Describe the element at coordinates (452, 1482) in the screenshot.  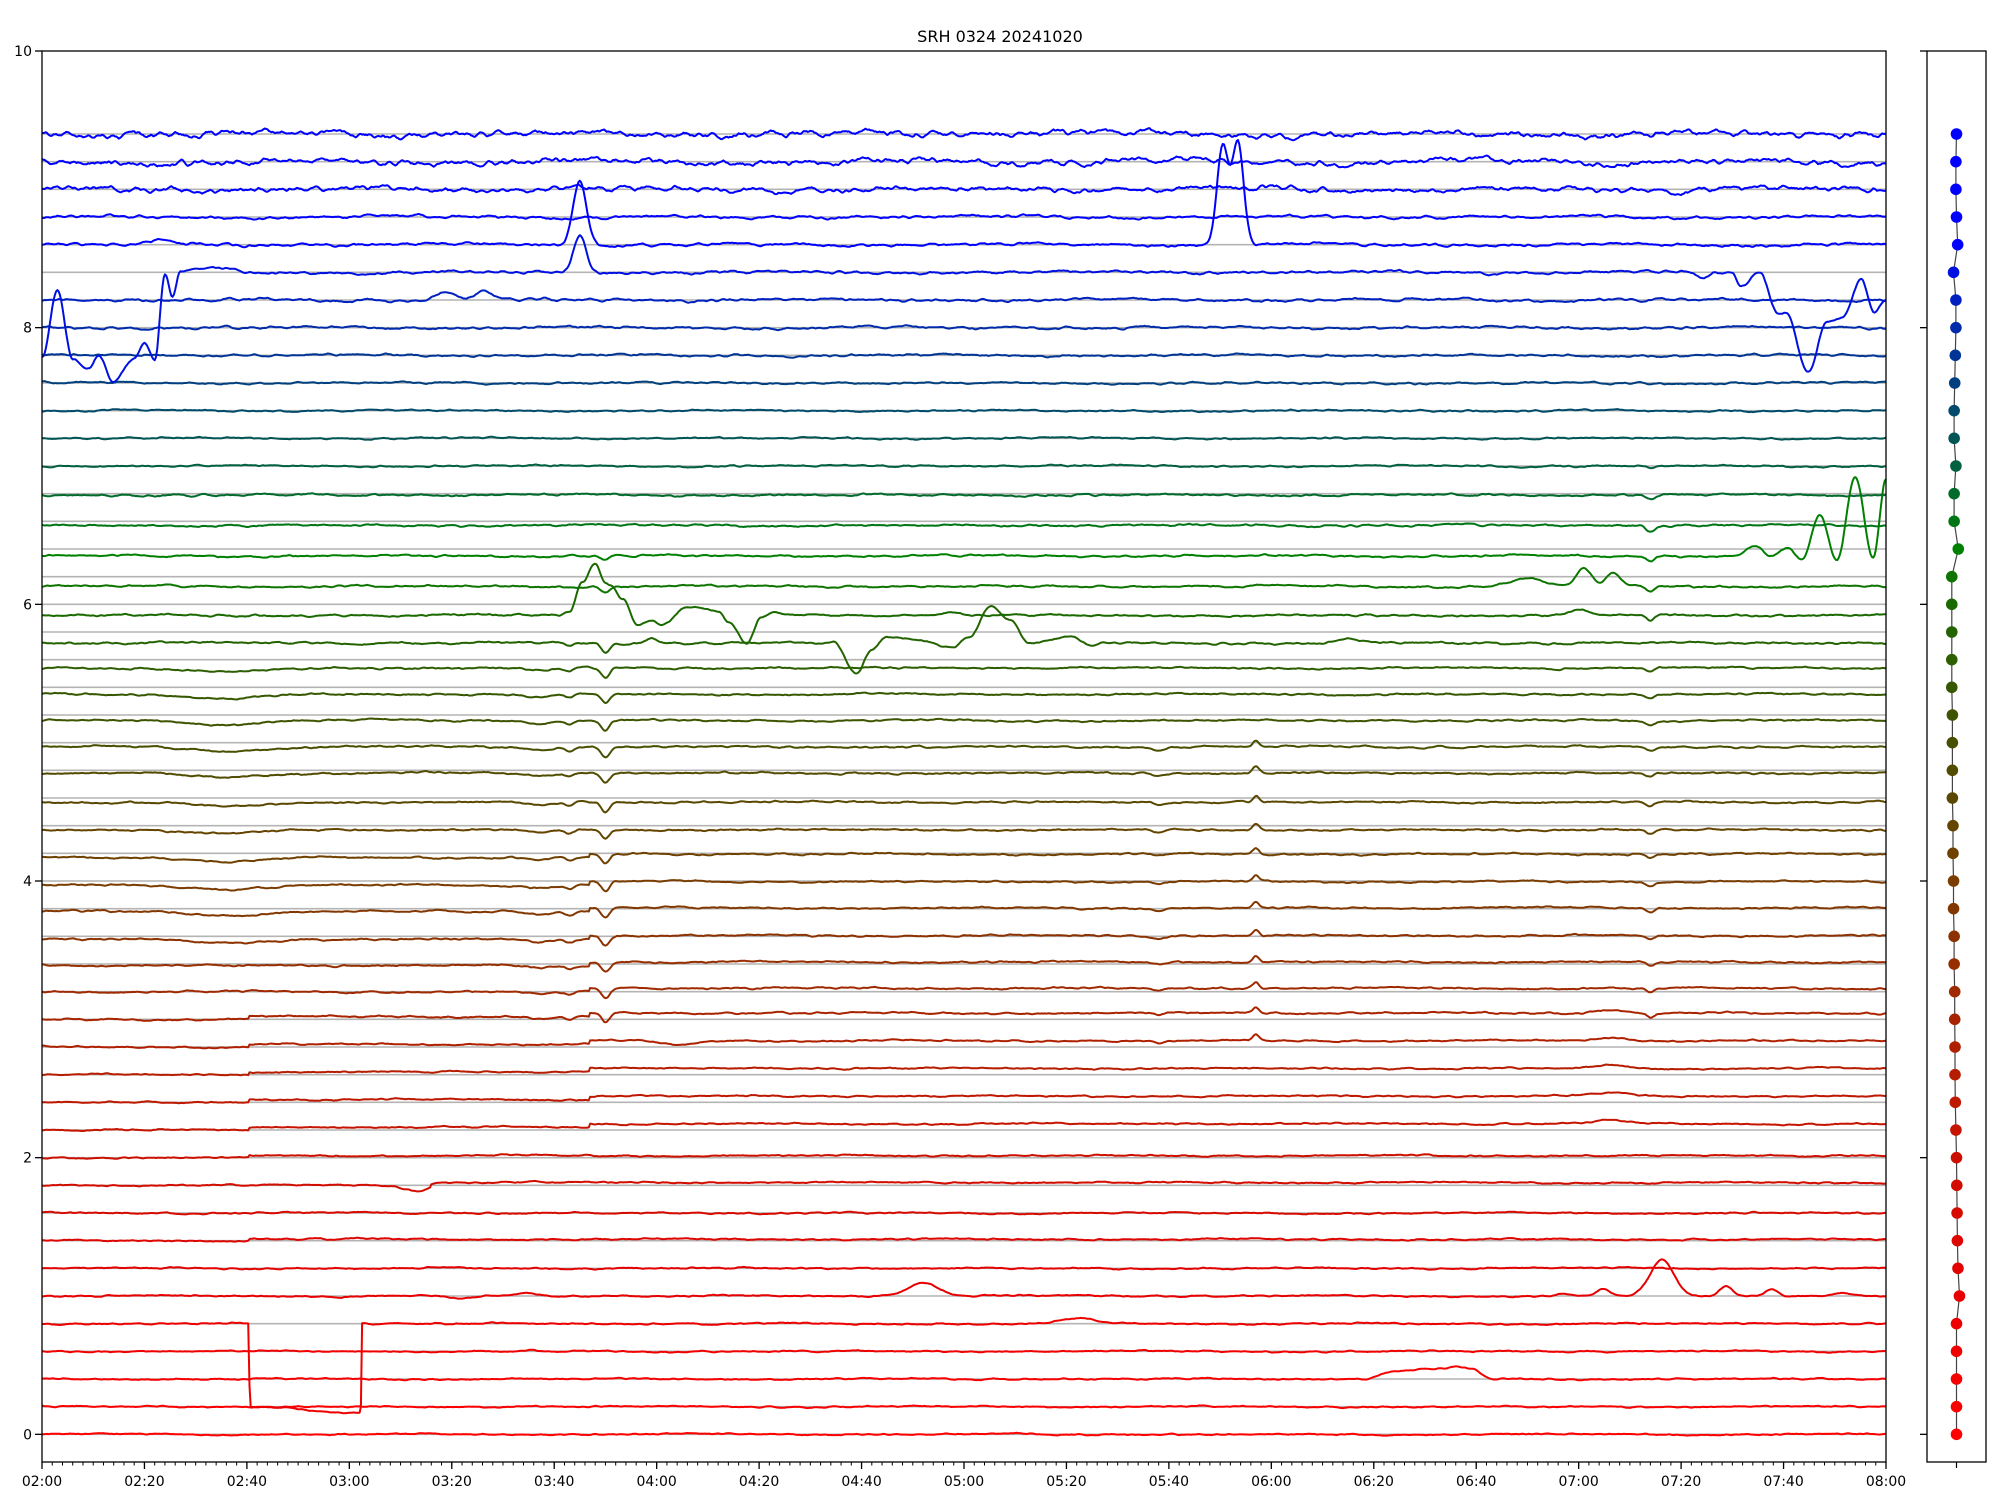
I see `x-tick-label: 03:20` at that location.